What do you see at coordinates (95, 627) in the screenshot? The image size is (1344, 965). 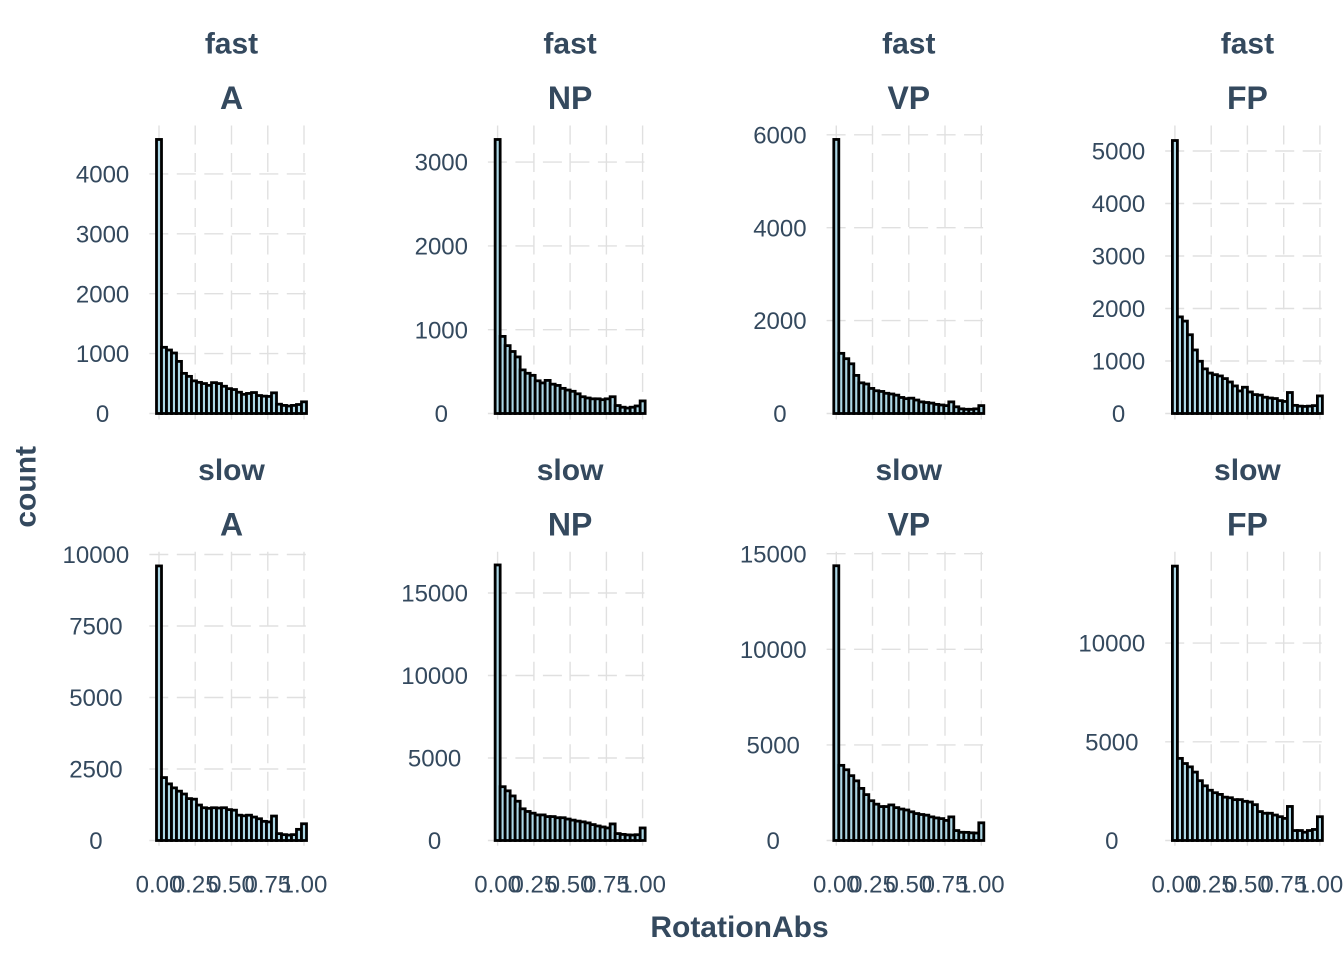 I see `svg-text: 7500` at bounding box center [95, 627].